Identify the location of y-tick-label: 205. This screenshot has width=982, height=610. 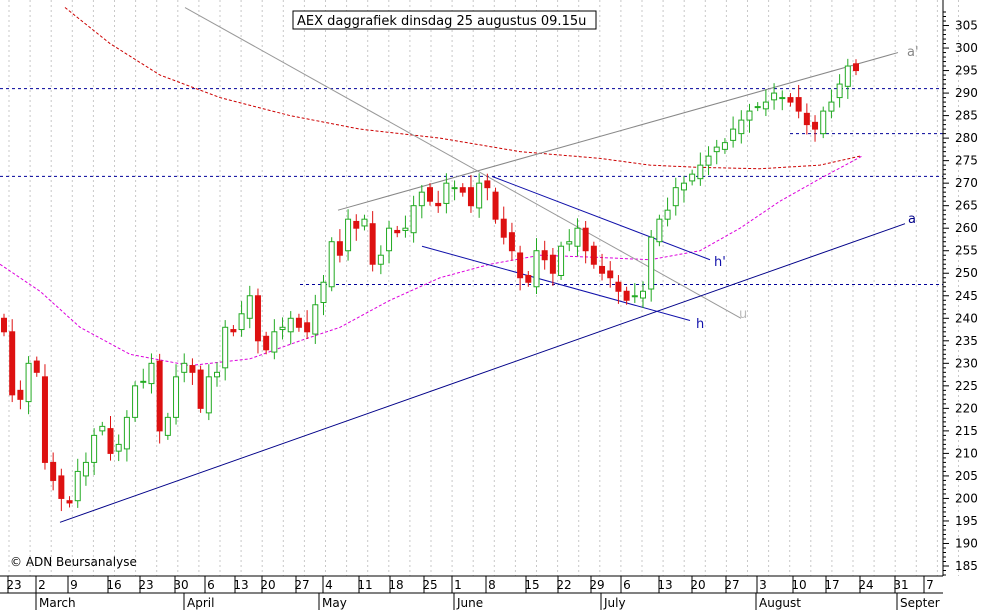
(966, 476).